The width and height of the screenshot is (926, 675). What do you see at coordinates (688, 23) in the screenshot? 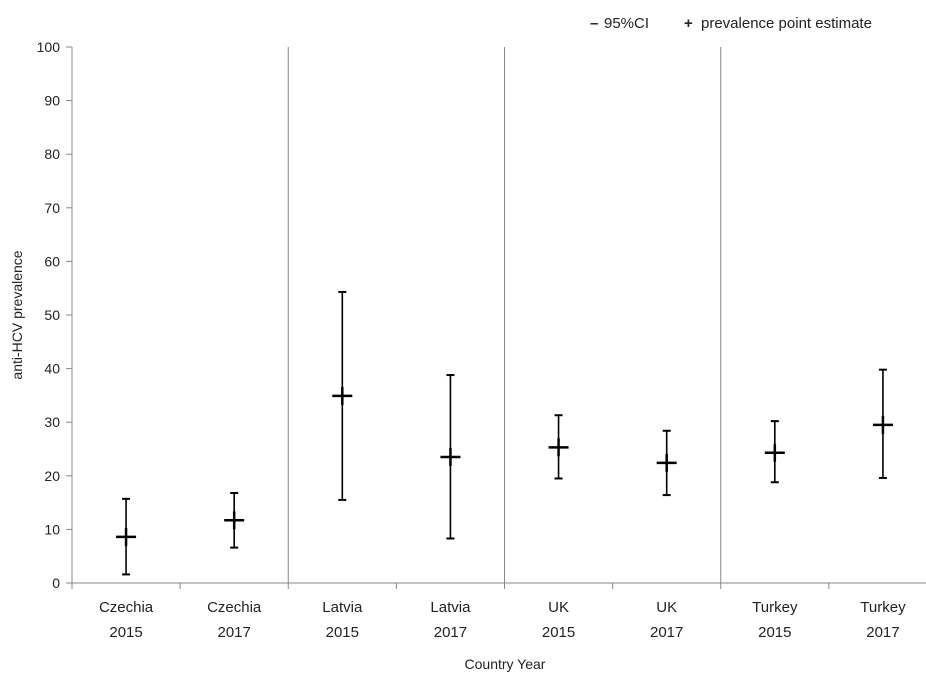
I see `legend-point-symbol: +` at bounding box center [688, 23].